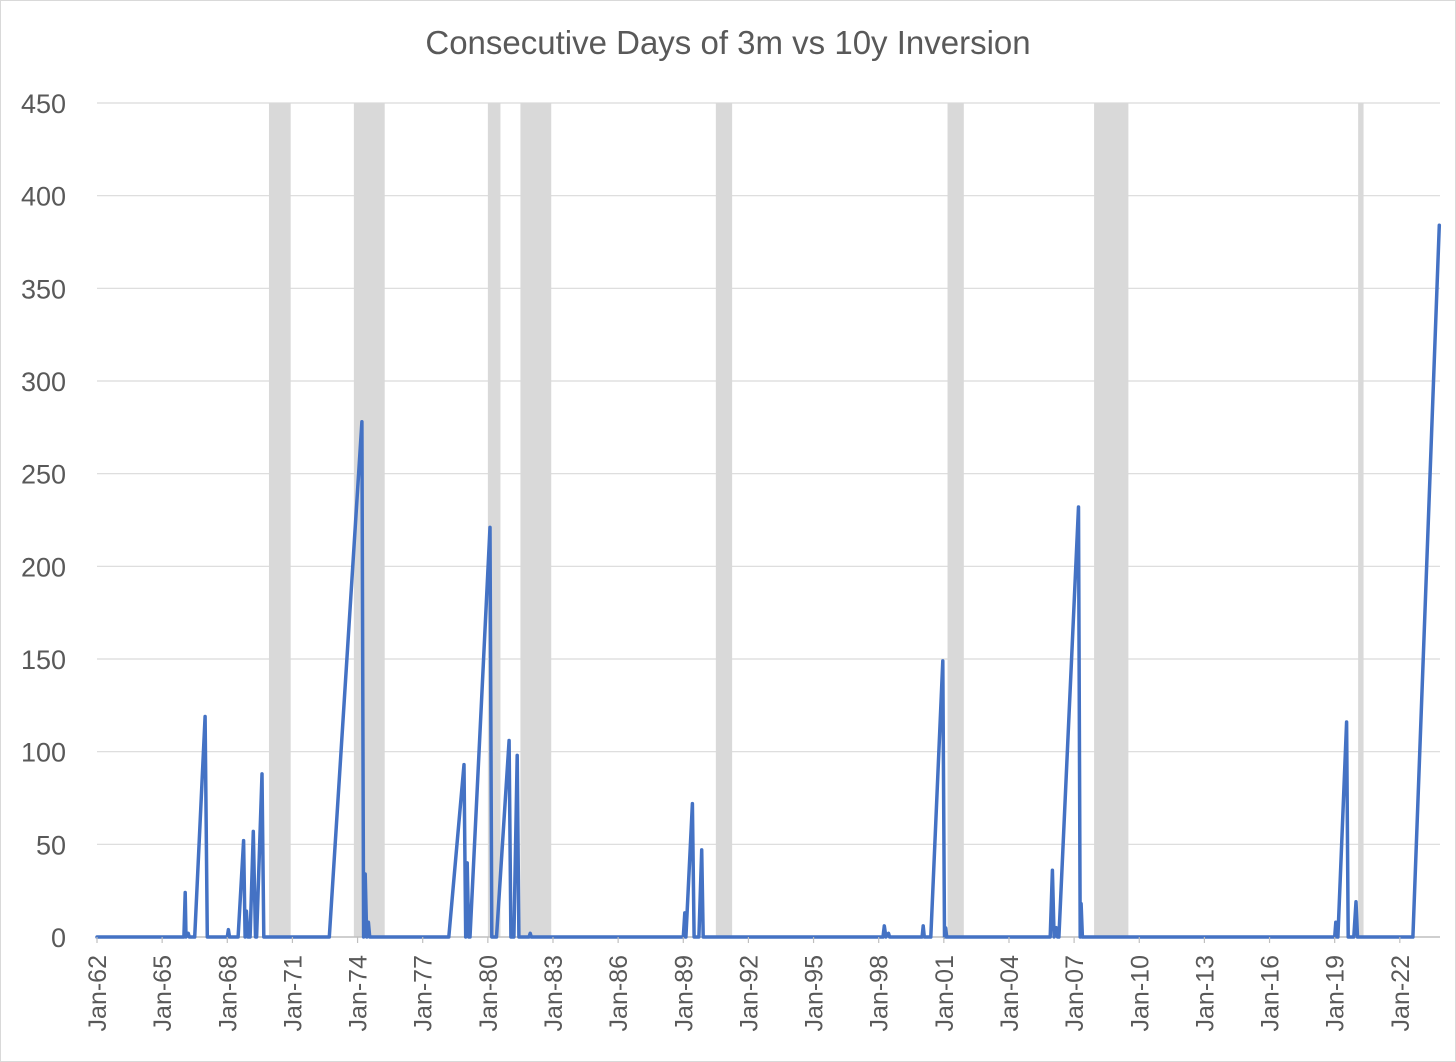 Image resolution: width=1456 pixels, height=1062 pixels. What do you see at coordinates (43, 289) in the screenshot?
I see `y-tick-label: 350` at bounding box center [43, 289].